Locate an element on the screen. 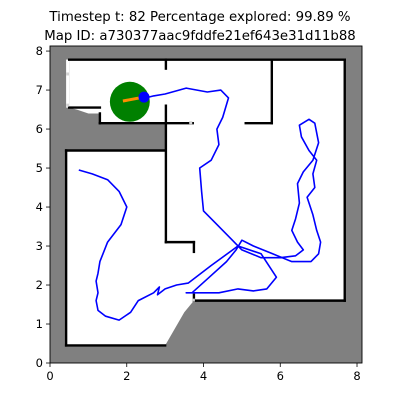  chart-title-line-2: Map ID: a730377aac9fddfe21ef643e31d11b88 is located at coordinates (200, 36).